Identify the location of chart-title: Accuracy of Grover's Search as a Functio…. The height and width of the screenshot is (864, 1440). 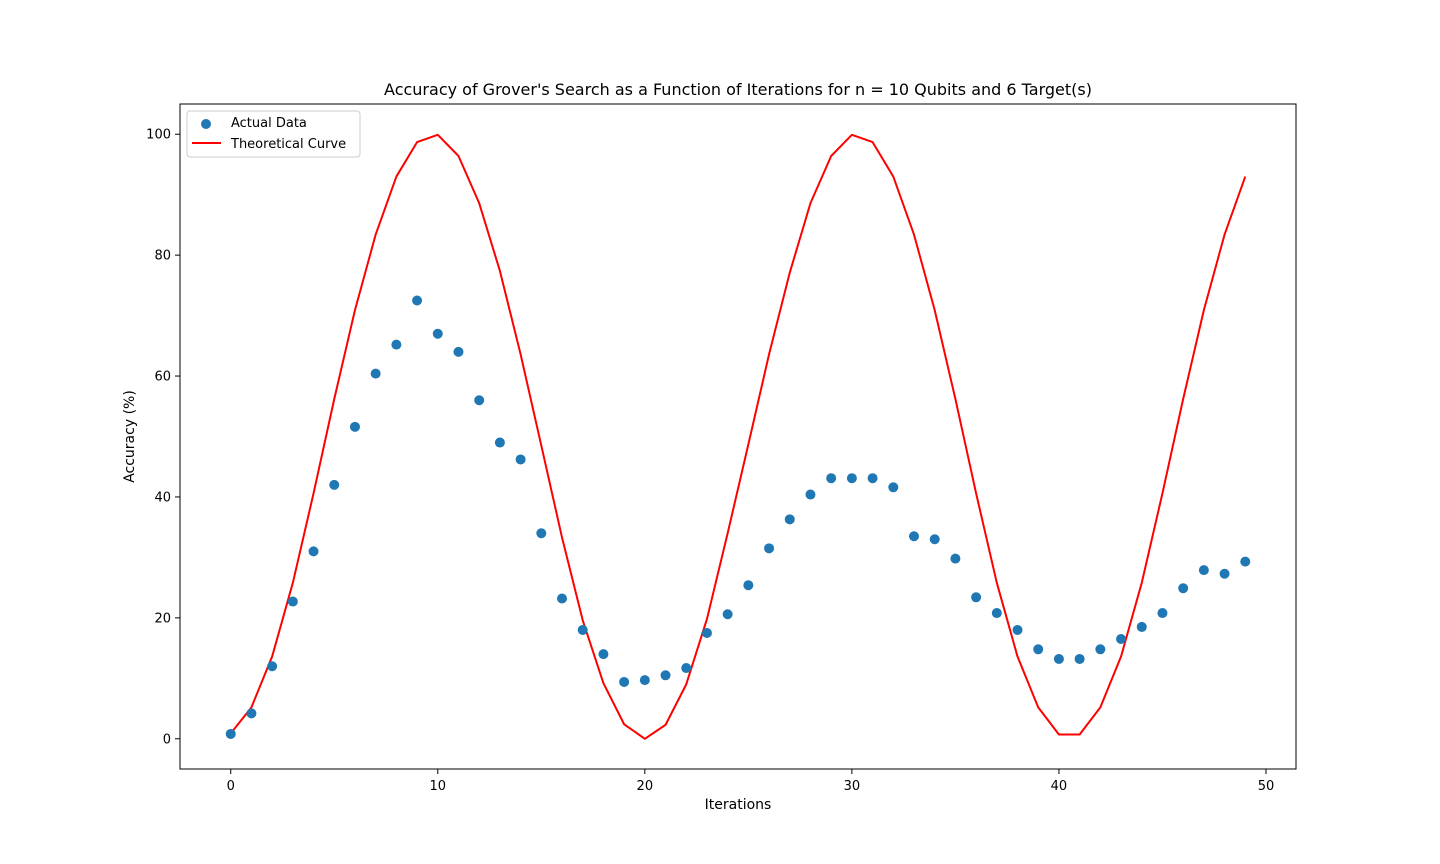
(738, 89).